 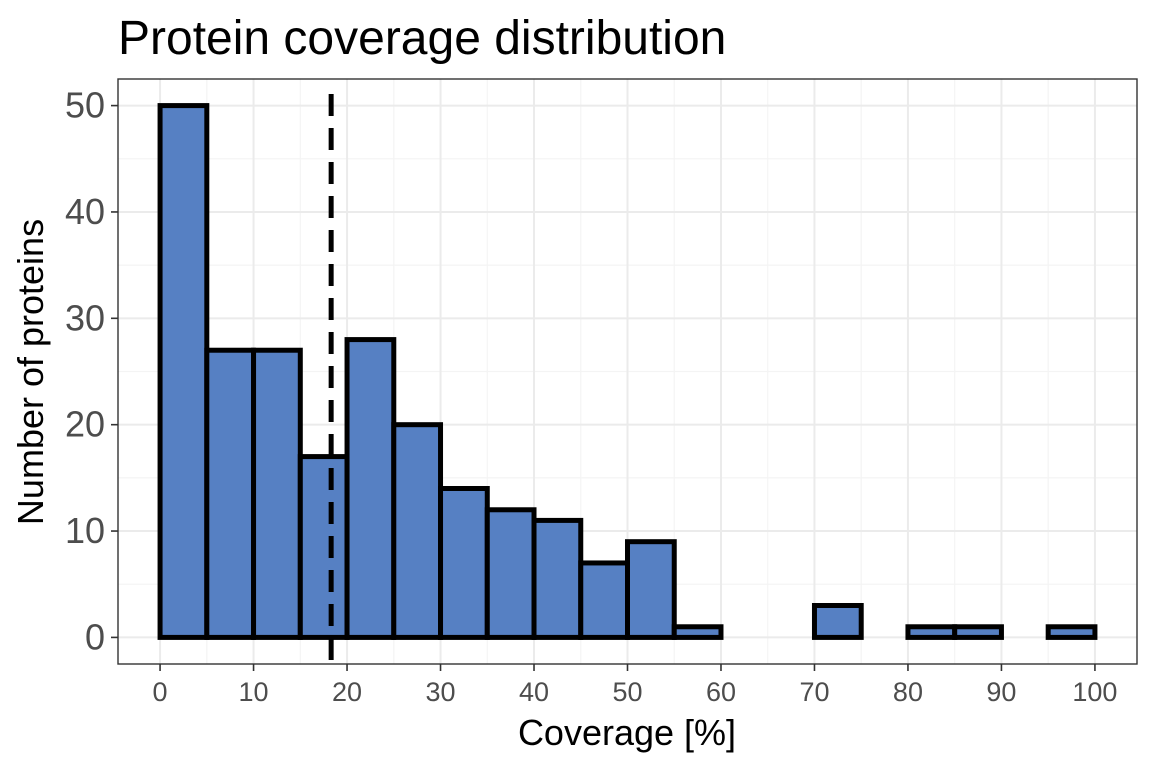 I want to click on y-tick-label: 10, so click(x=85, y=530).